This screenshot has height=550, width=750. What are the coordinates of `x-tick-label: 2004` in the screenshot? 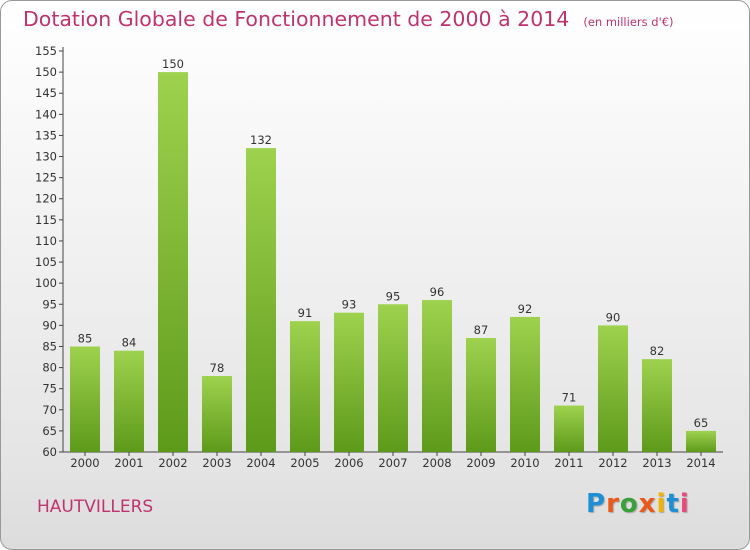 It's located at (260, 463).